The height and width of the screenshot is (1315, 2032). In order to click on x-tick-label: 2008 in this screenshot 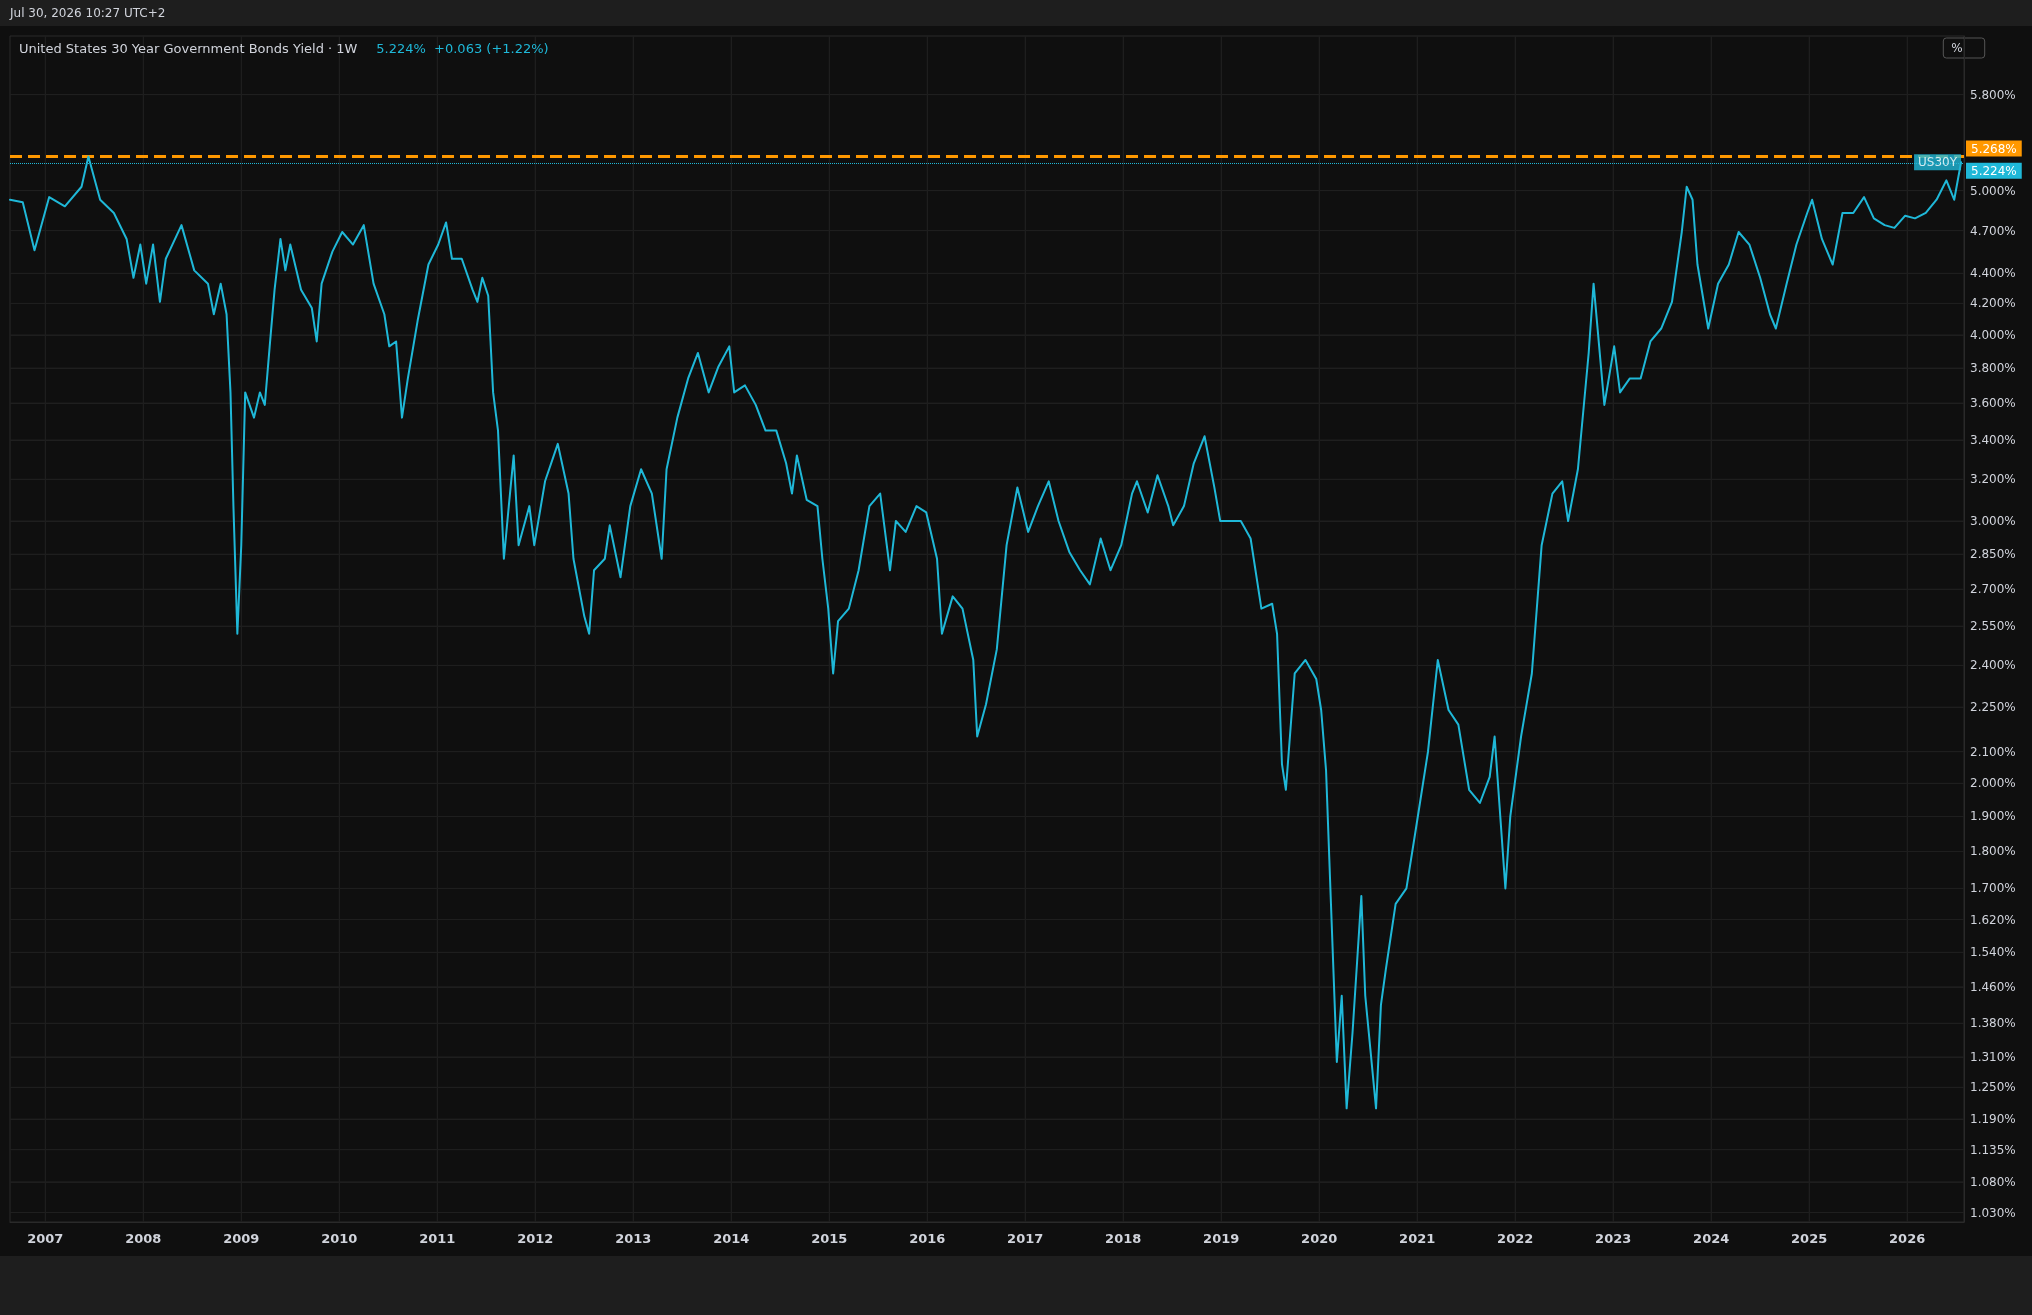, I will do `click(143, 1238)`.